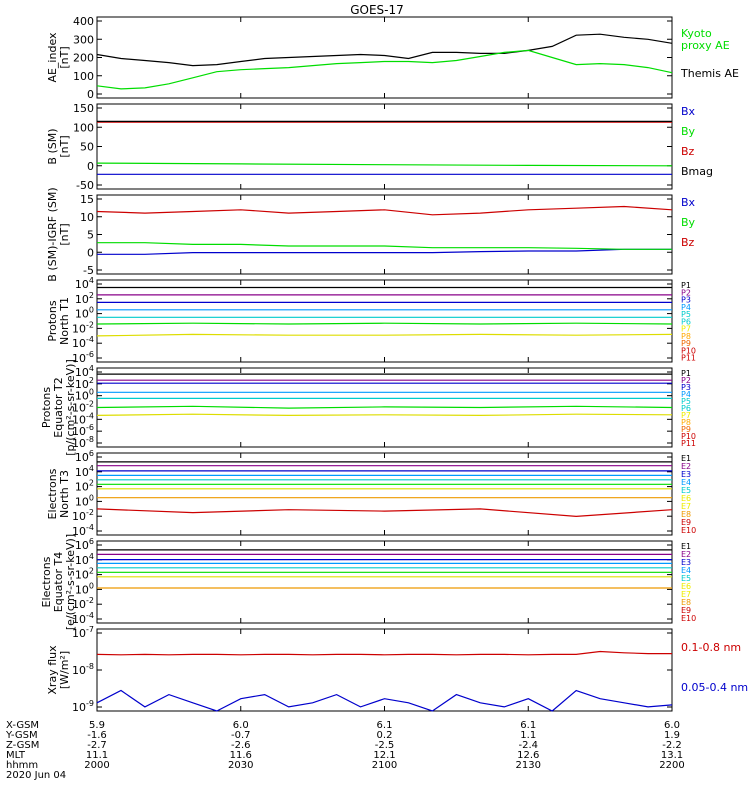 The width and height of the screenshot is (750, 800). Describe the element at coordinates (711, 647) in the screenshot. I see `legend-entry: 0.1-0.8 nm` at that location.